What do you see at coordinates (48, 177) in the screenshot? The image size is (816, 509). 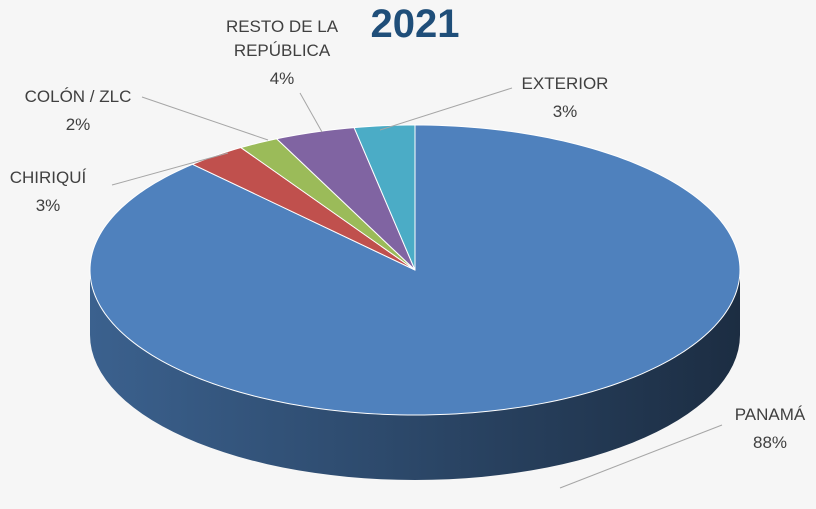 I see `category-label: CHIRIQUÍ` at bounding box center [48, 177].